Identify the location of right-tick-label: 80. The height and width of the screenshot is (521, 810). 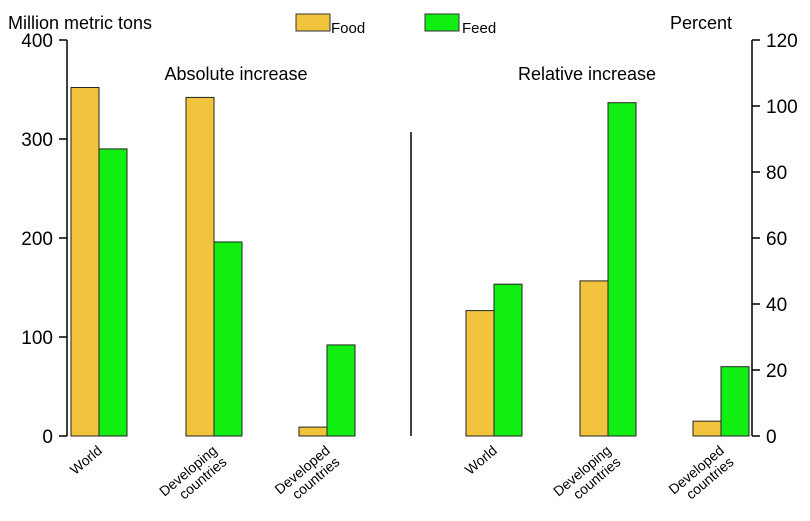
(776, 173).